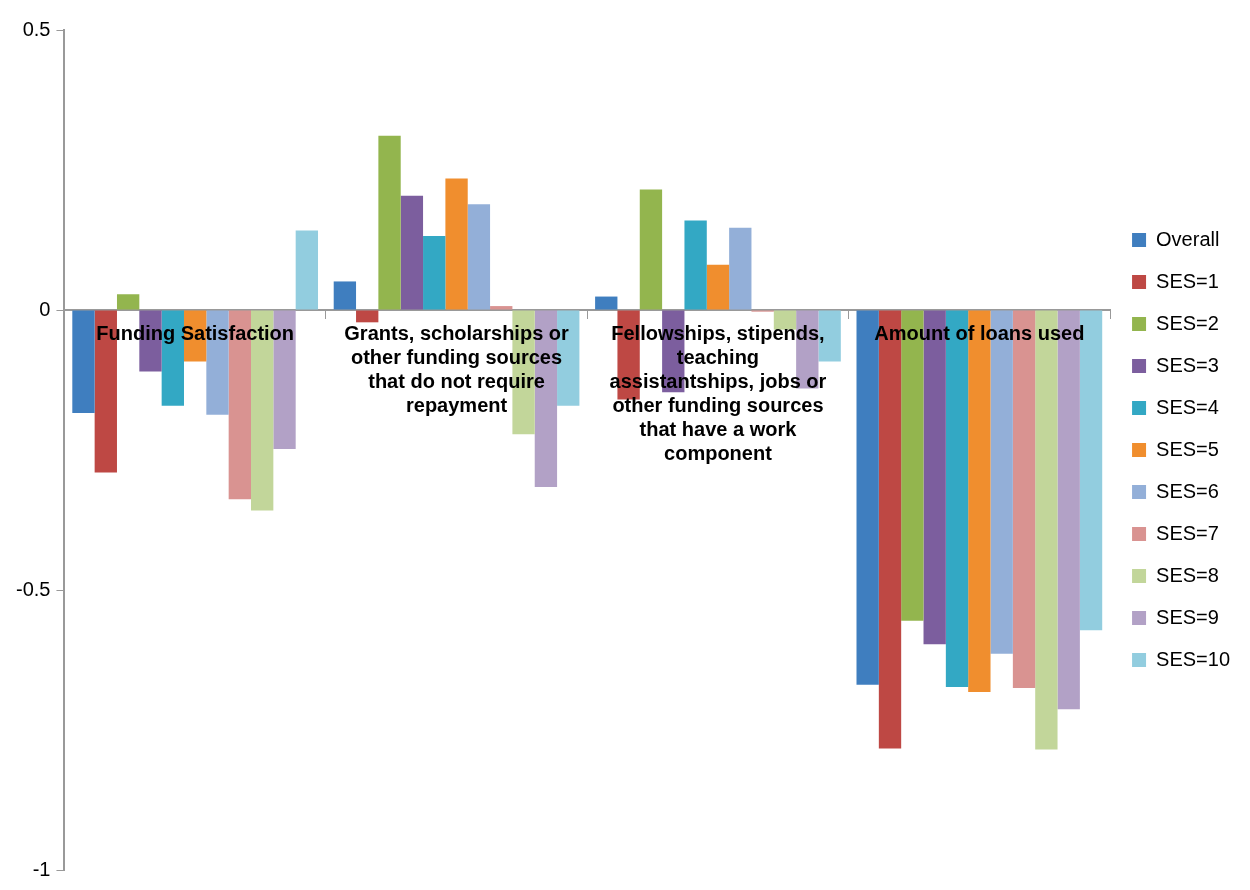  Describe the element at coordinates (1187, 574) in the screenshot. I see `legend-label: SES=8` at that location.